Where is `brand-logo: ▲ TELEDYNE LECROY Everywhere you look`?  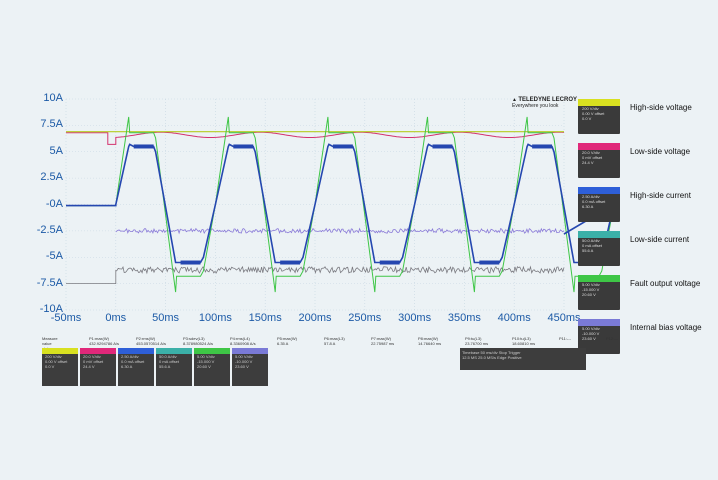
brand-logo: ▲ TELEDYNE LECROY Everywhere you look is located at coordinates (544, 103).